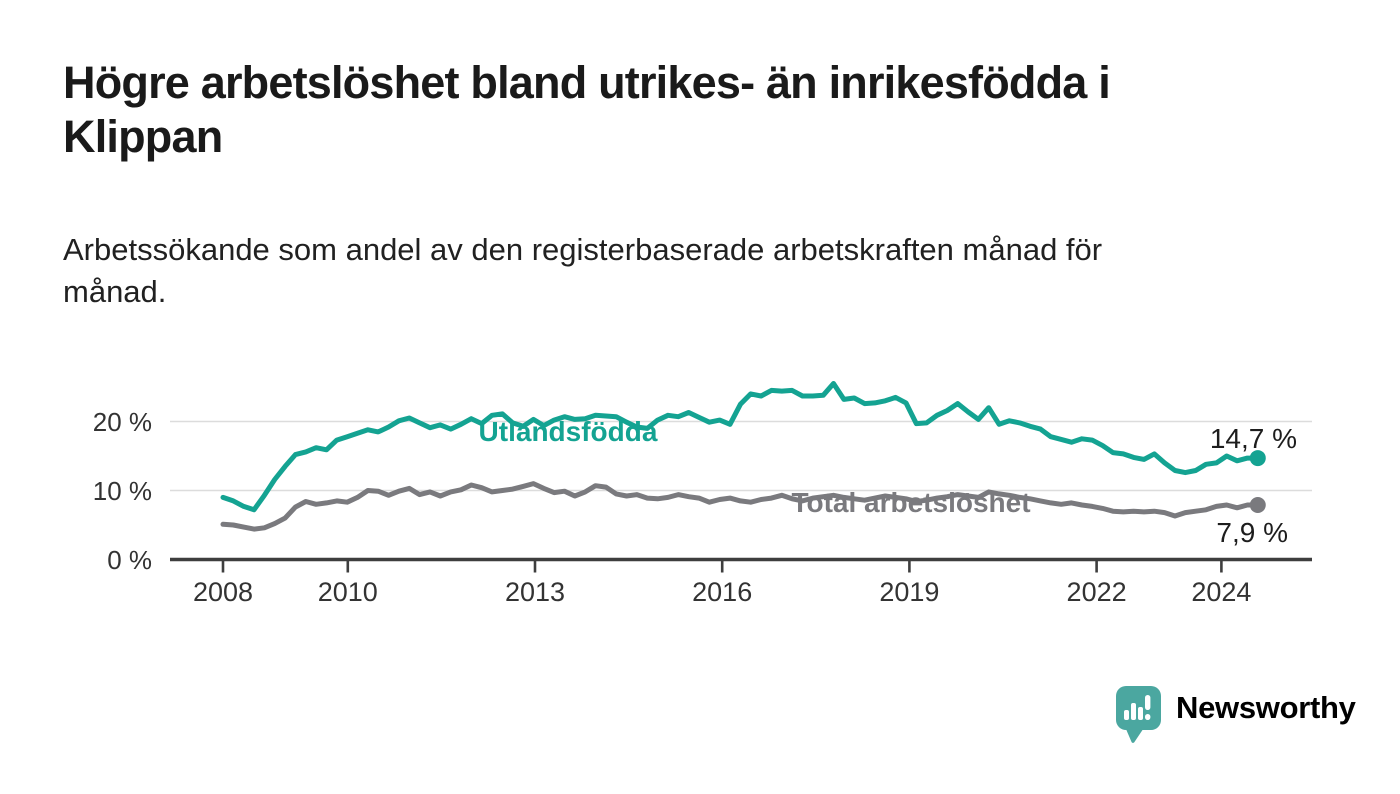 This screenshot has width=1400, height=794. I want to click on newsworthy-logo: Newsworthy, so click(1236, 714).